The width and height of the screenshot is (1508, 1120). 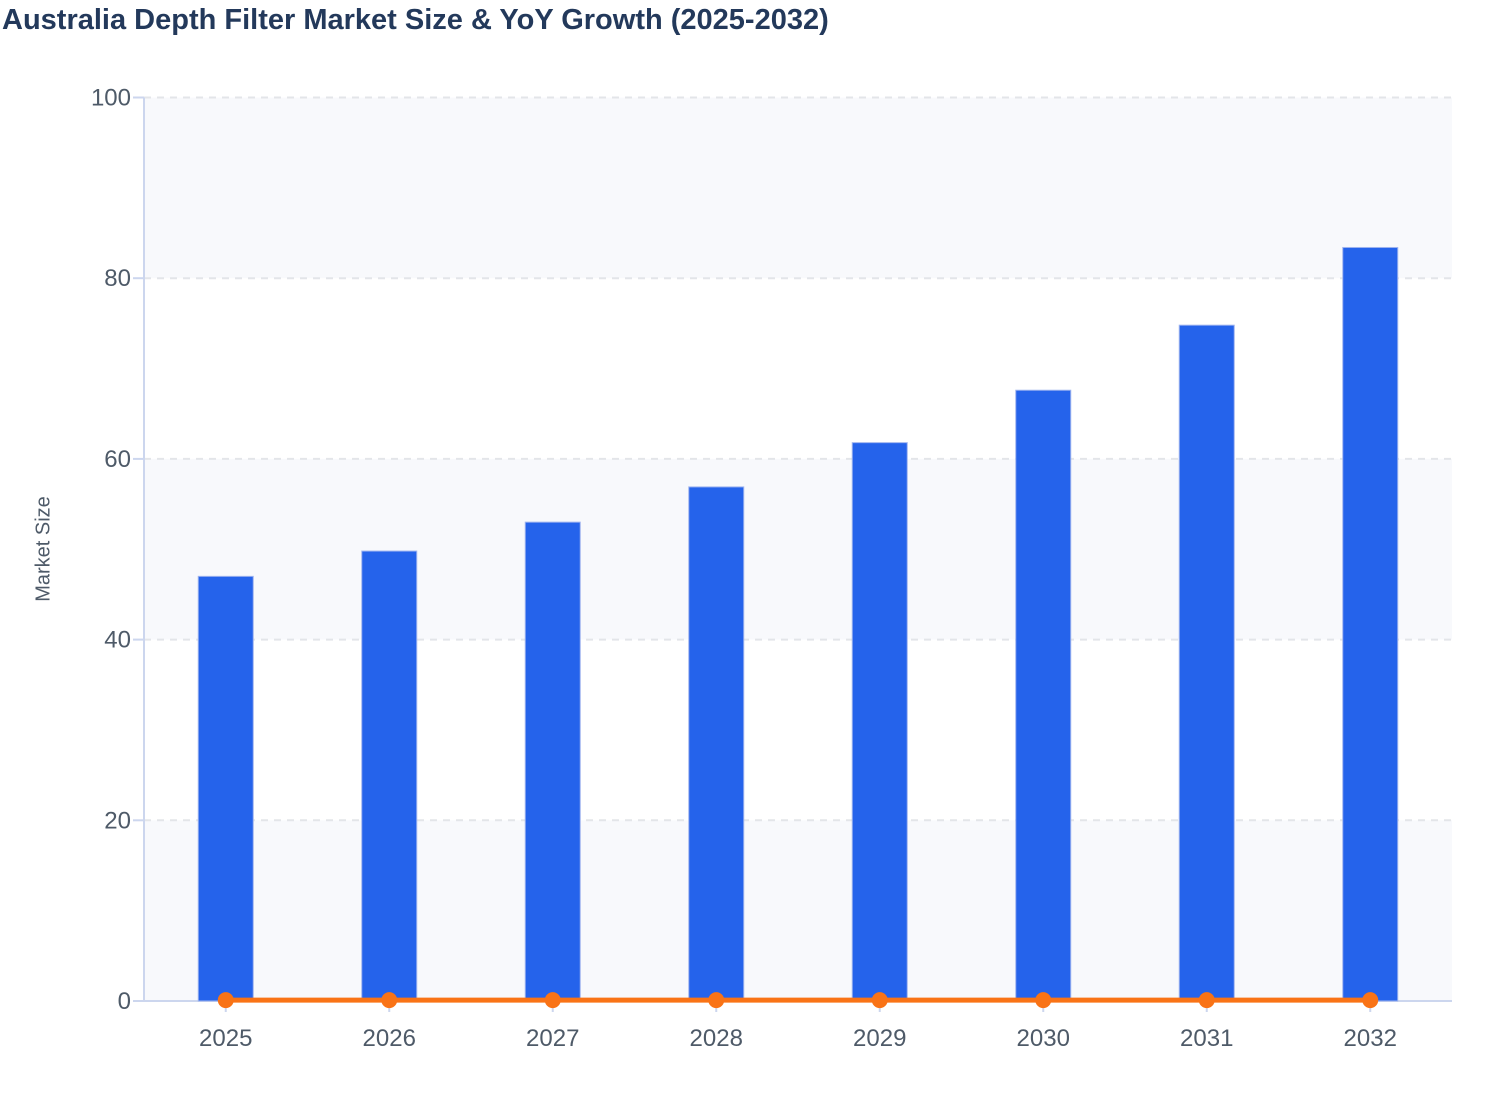 I want to click on yoy-marker-2029, so click(x=879, y=1000).